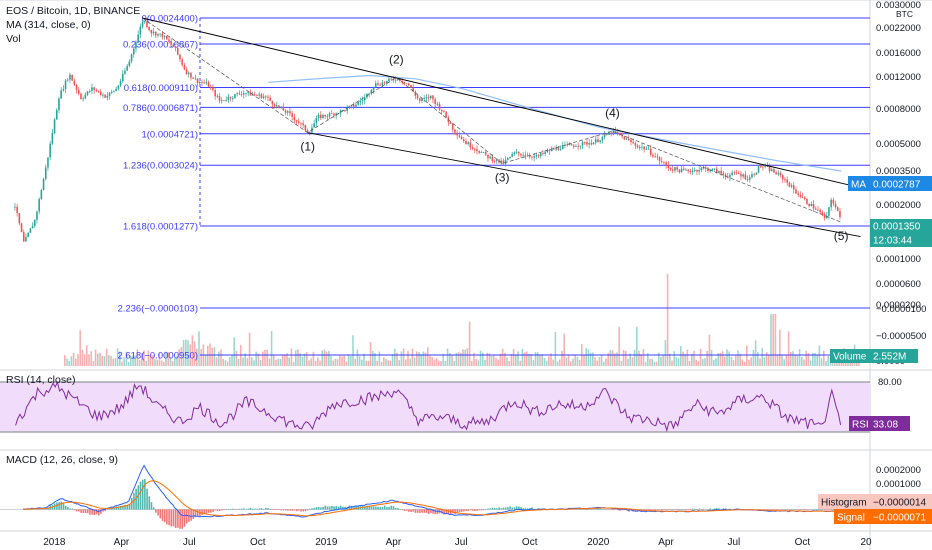 This screenshot has height=550, width=932. I want to click on fib-level-label: 0.618(0.0009110), so click(161, 88).